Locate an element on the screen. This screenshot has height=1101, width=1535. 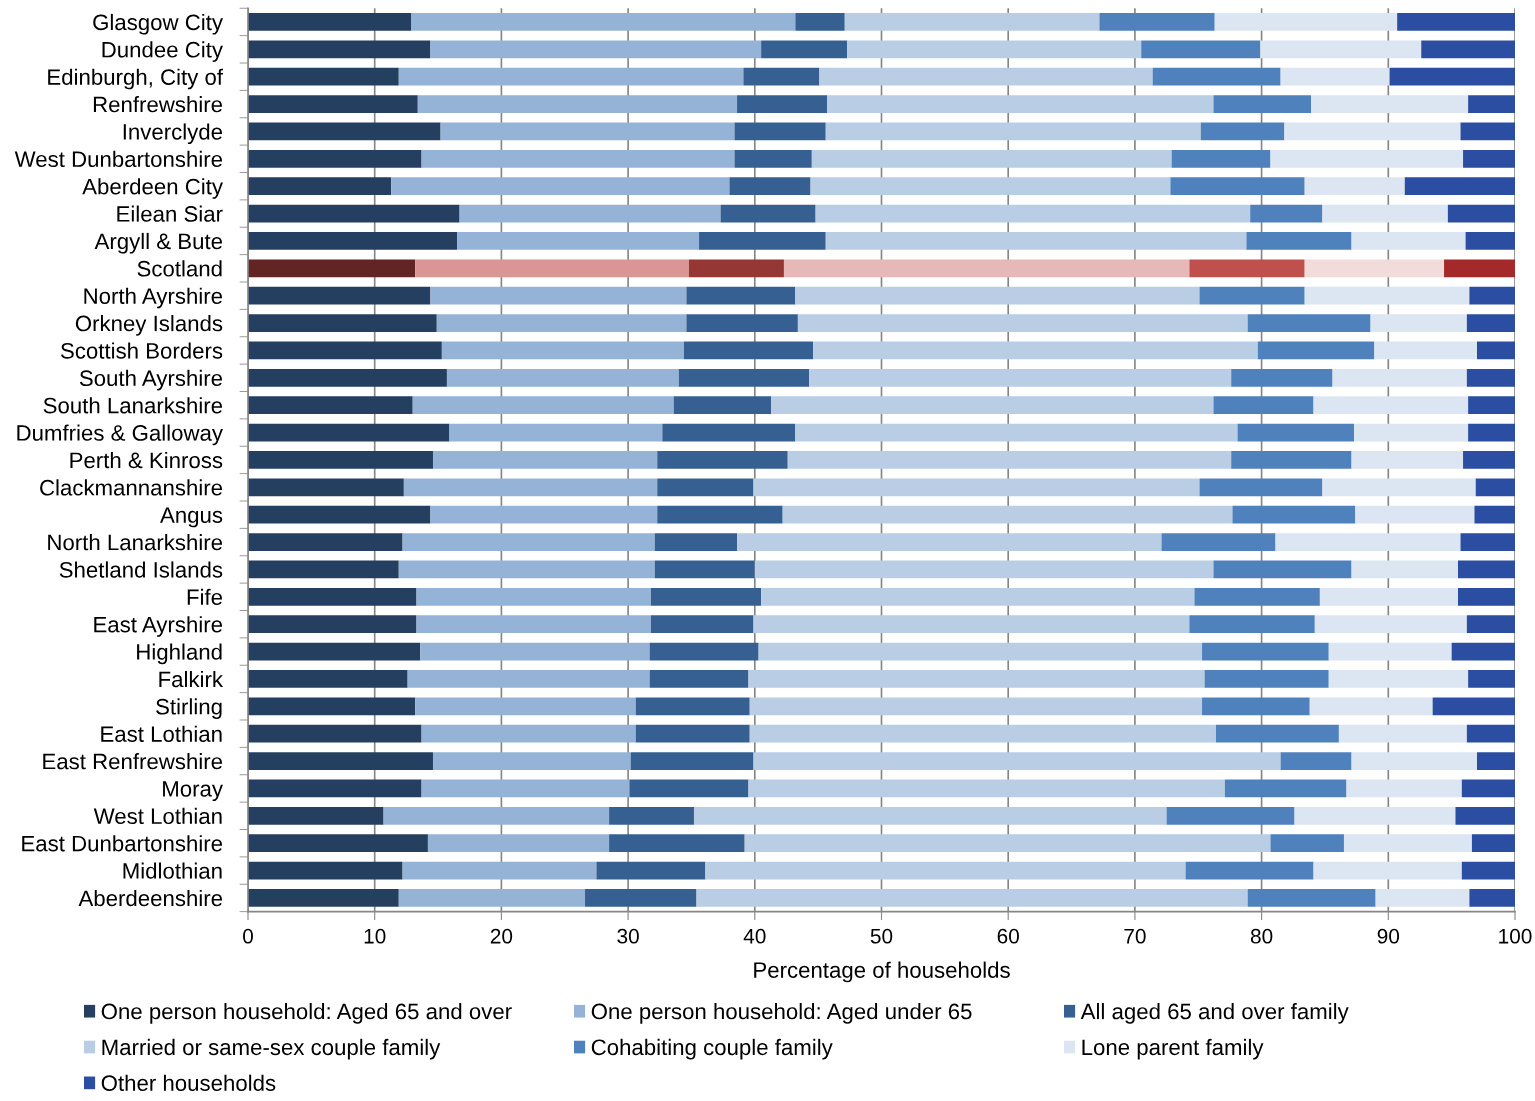
y-tick-label: Eilean Siar is located at coordinates (170, 213).